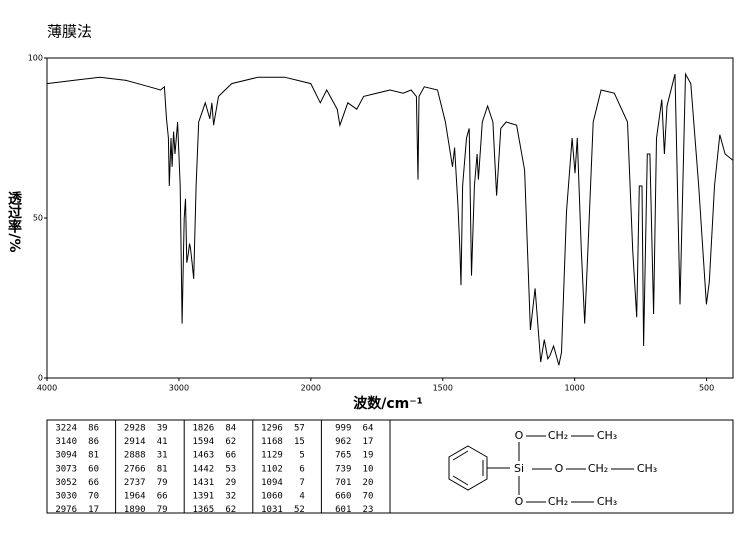  I want to click on peak-wavenumber: 1031, so click(272, 510).